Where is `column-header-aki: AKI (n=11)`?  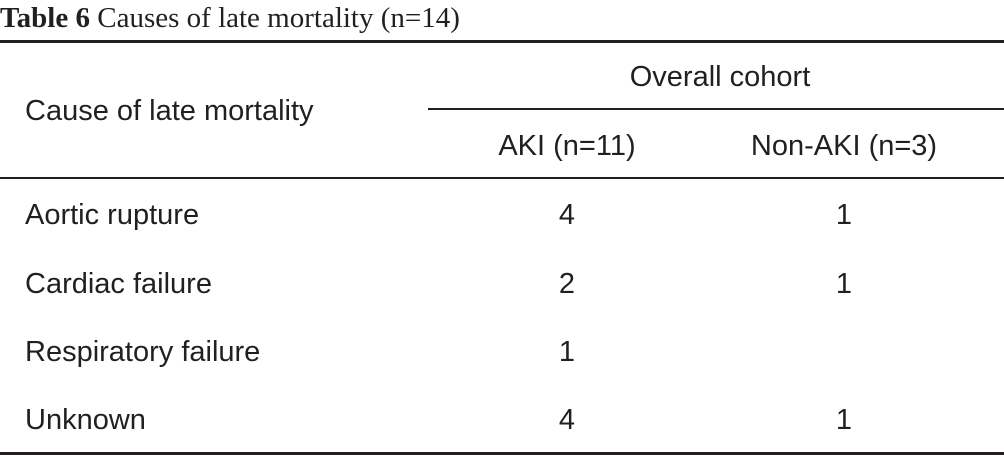 column-header-aki: AKI (n=11) is located at coordinates (567, 146).